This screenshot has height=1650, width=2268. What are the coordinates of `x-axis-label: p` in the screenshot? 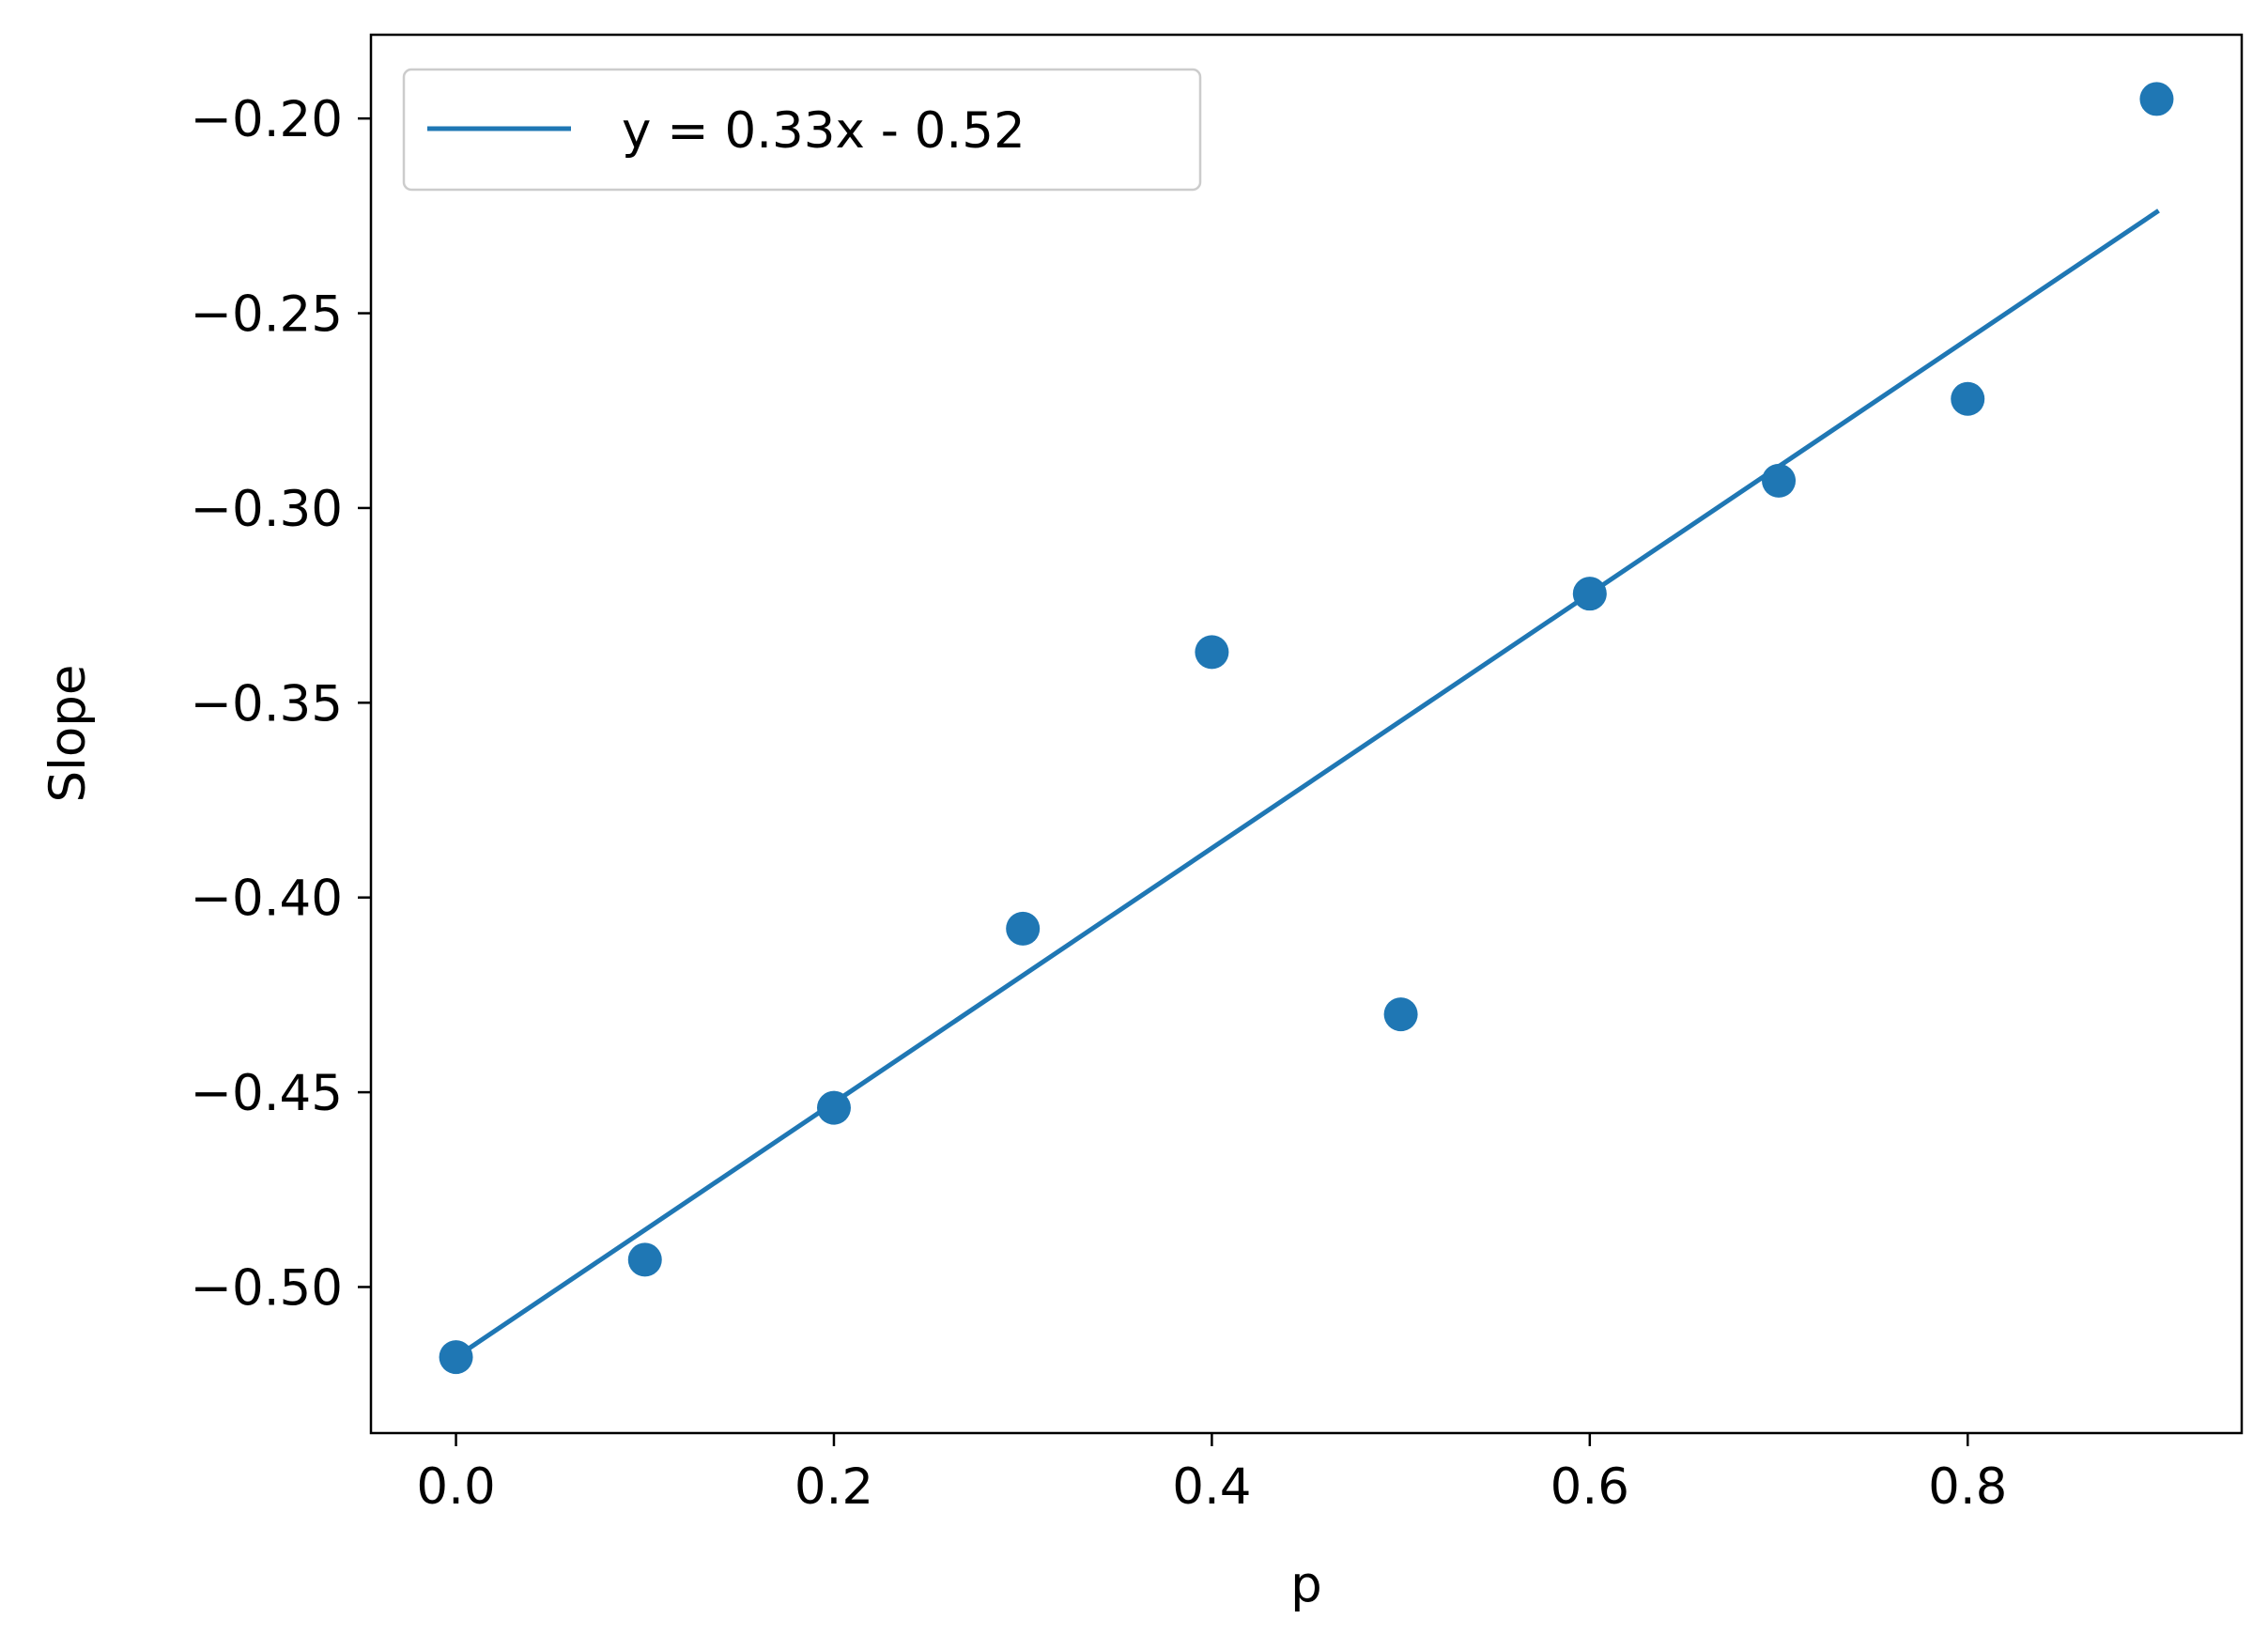 It's located at (1306, 1585).